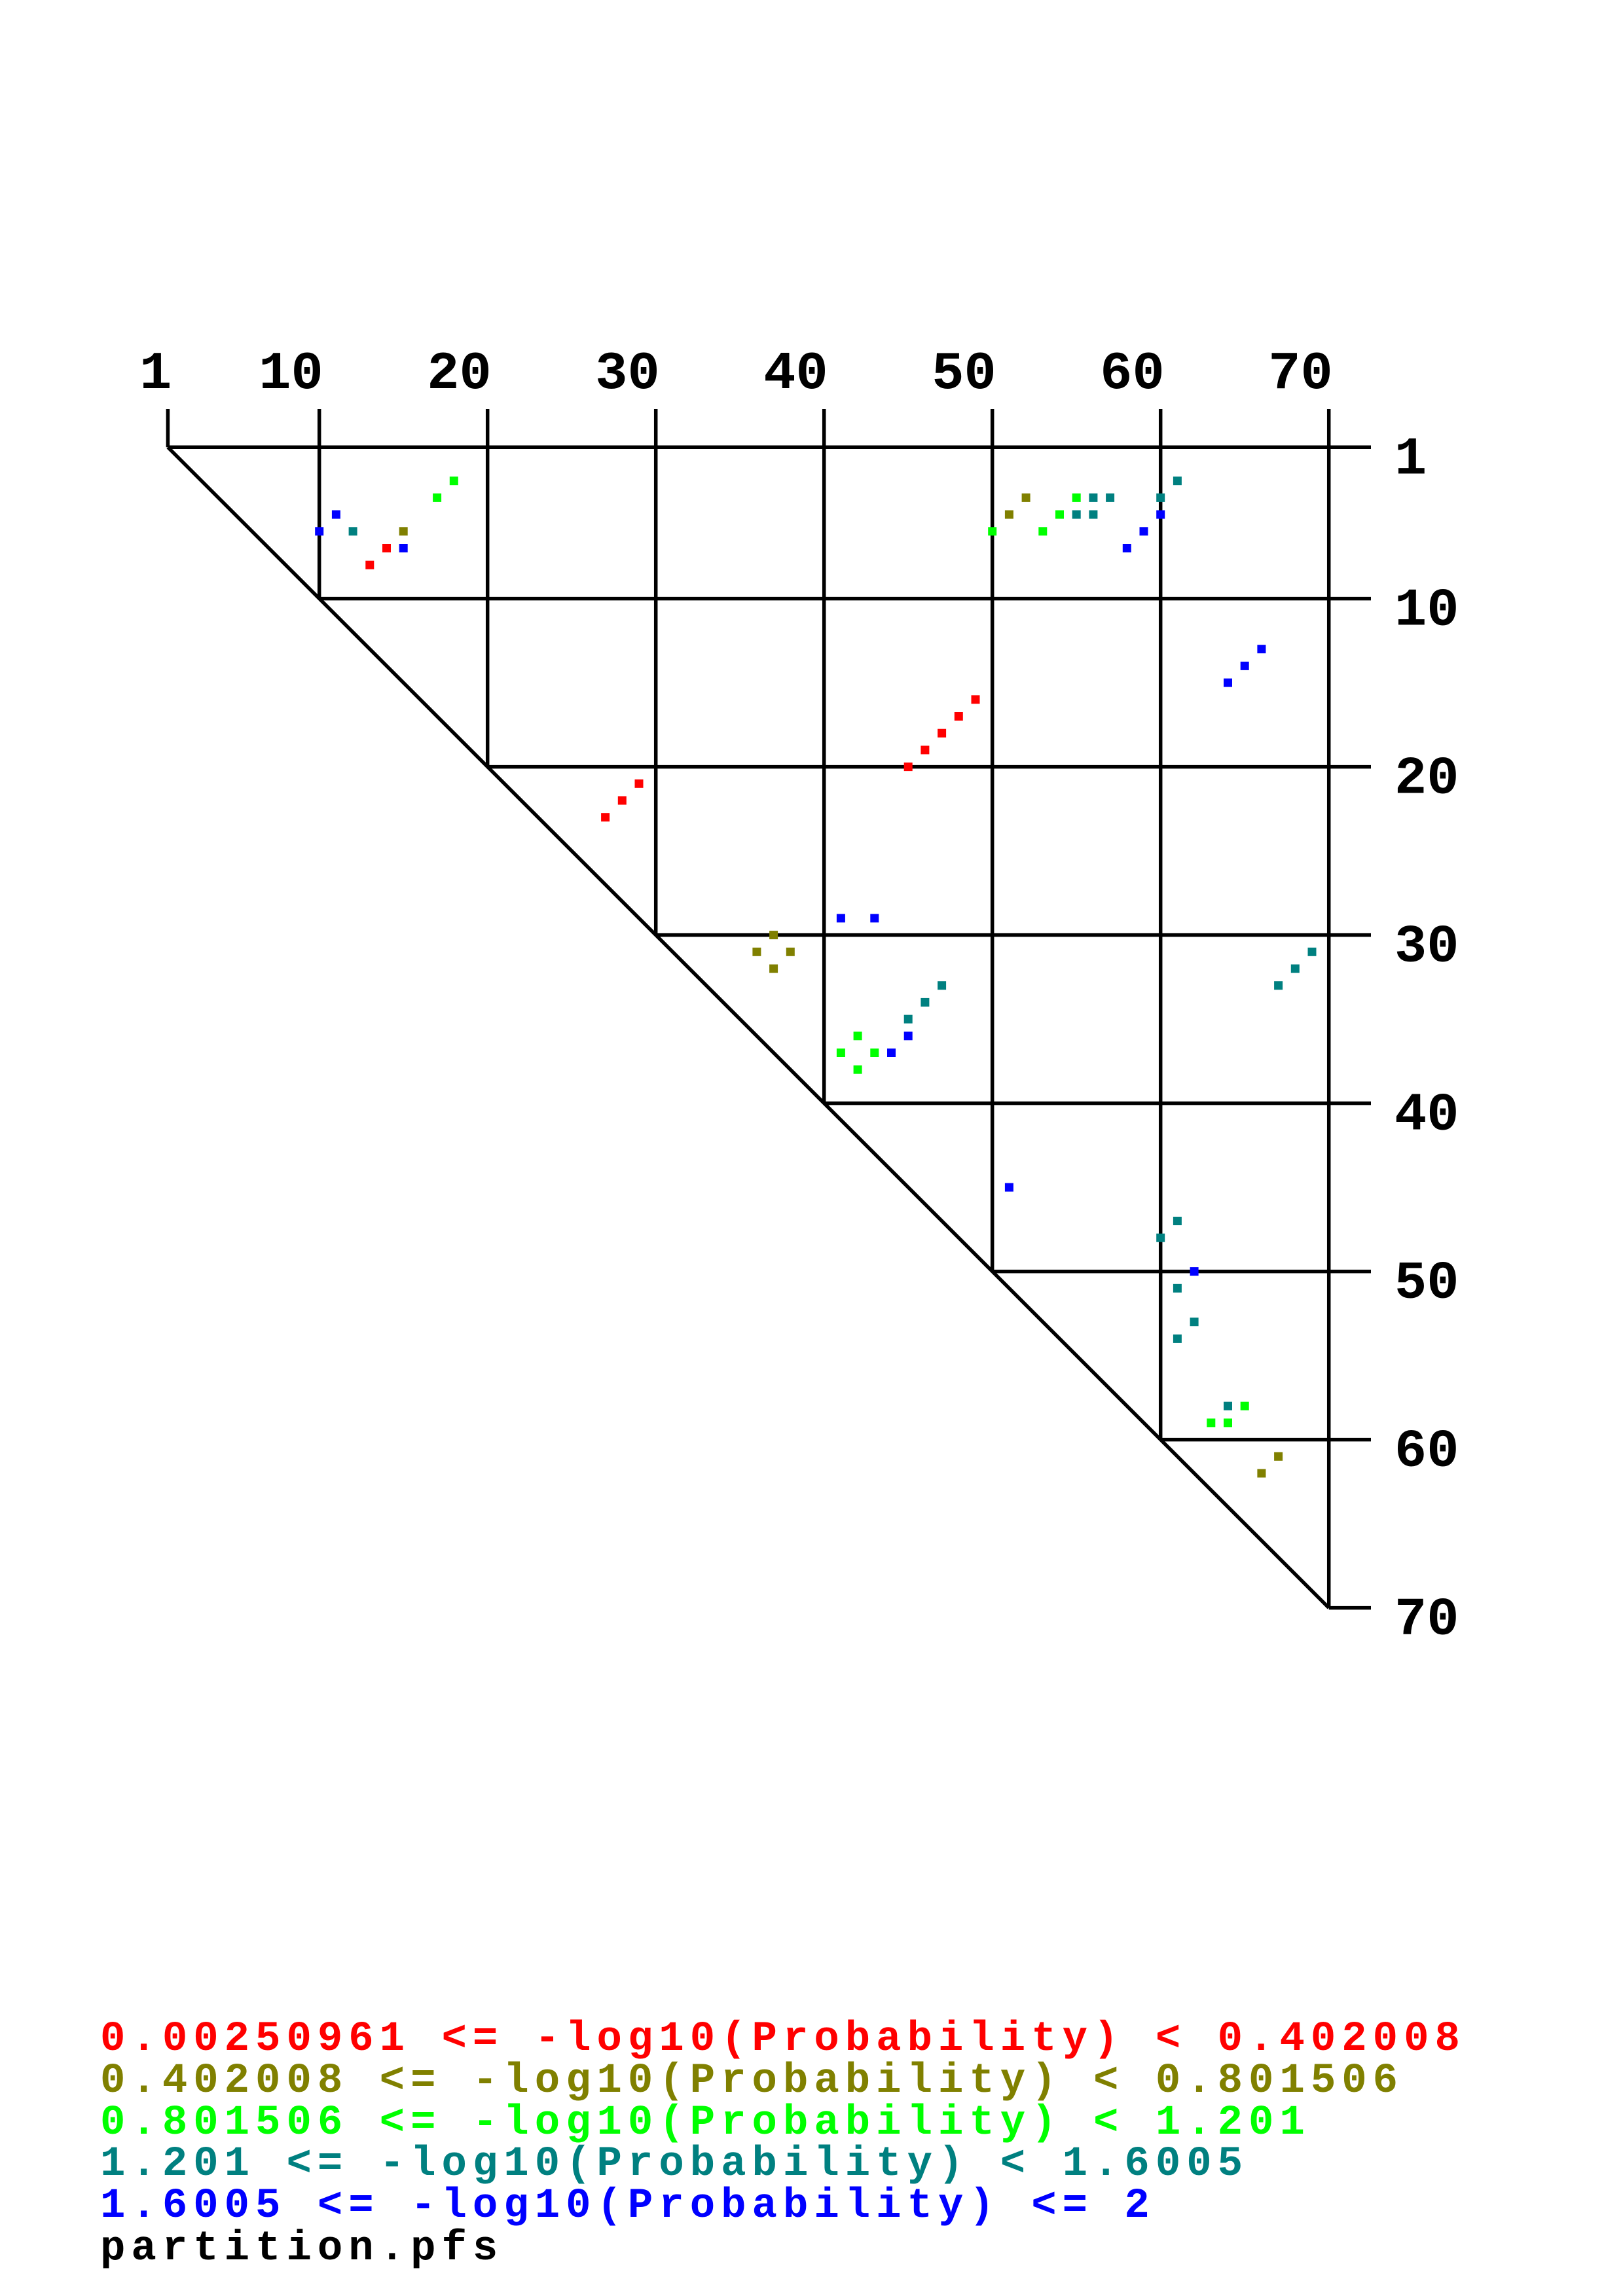  Describe the element at coordinates (795, 374) in the screenshot. I see `top-tick-label: 40` at that location.